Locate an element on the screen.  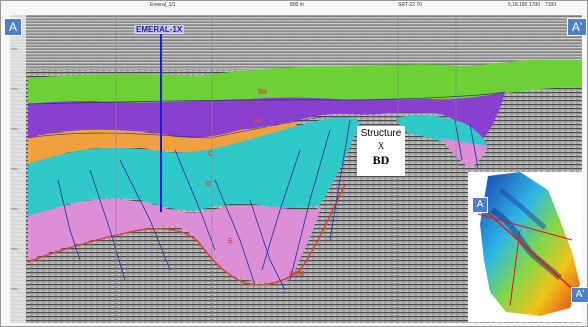
layer-bii is located at coordinates (305, 81).